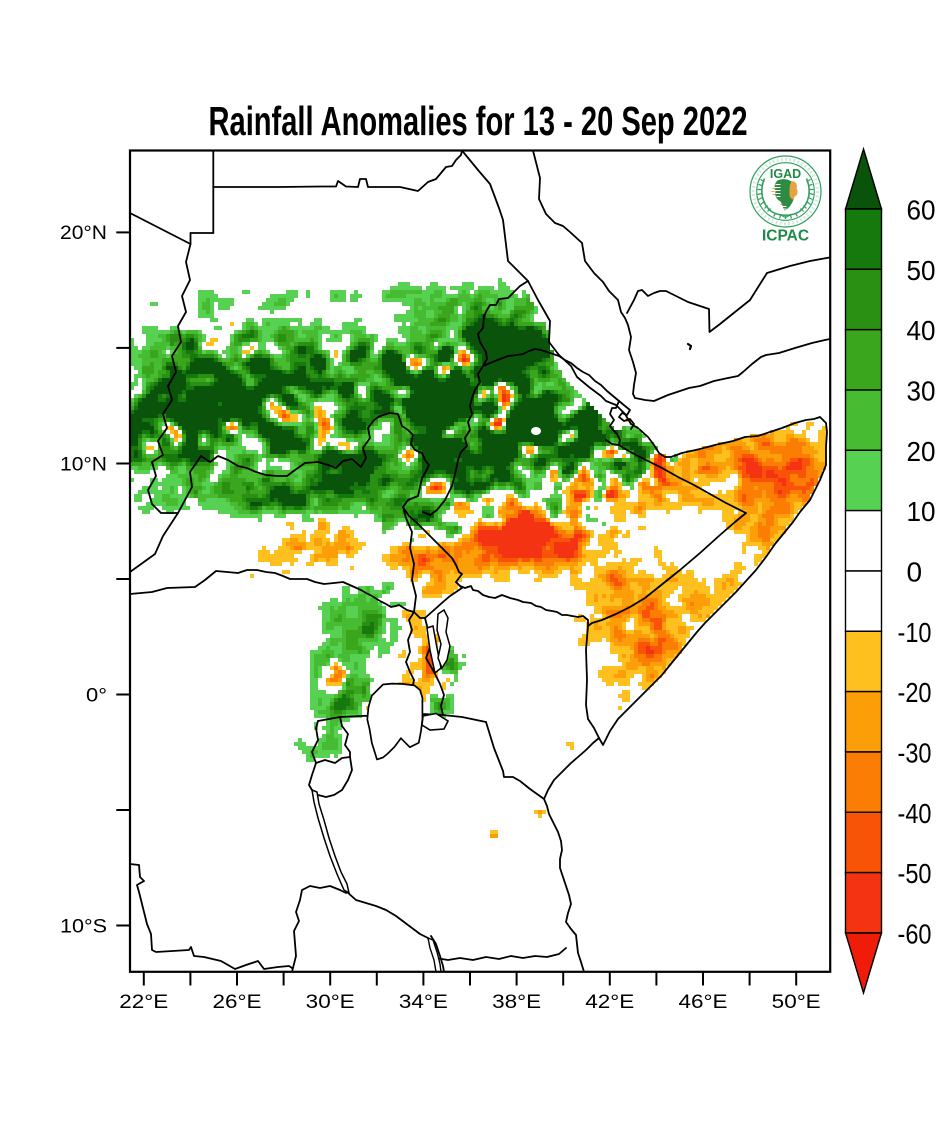  What do you see at coordinates (423, 1002) in the screenshot?
I see `svg-text: 34°E` at bounding box center [423, 1002].